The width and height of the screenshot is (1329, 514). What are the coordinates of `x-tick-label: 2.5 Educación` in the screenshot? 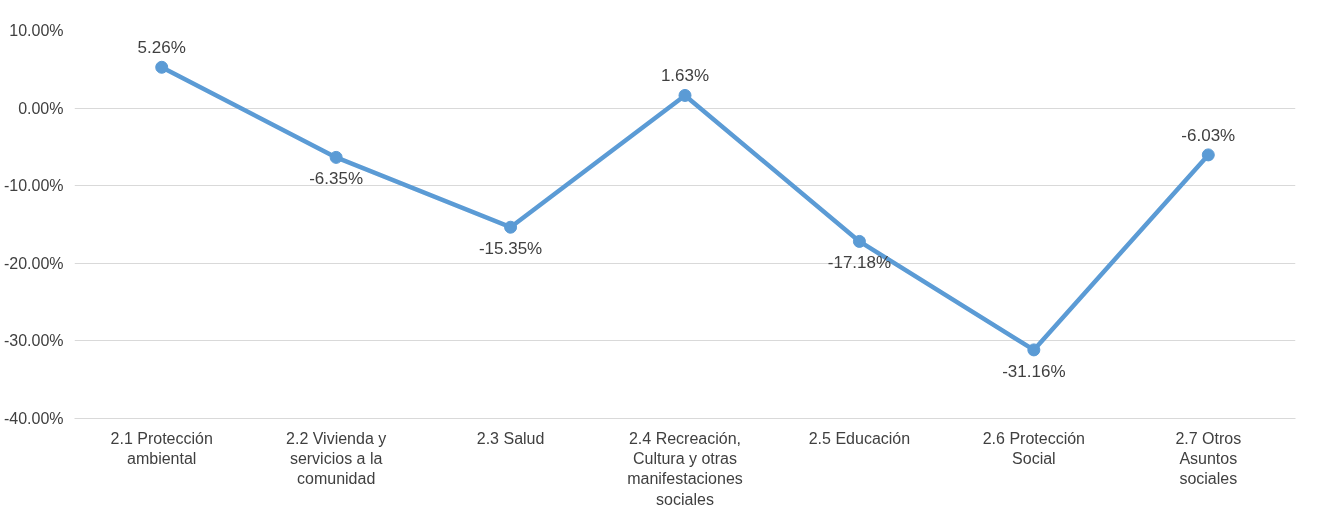 It's located at (859, 438).